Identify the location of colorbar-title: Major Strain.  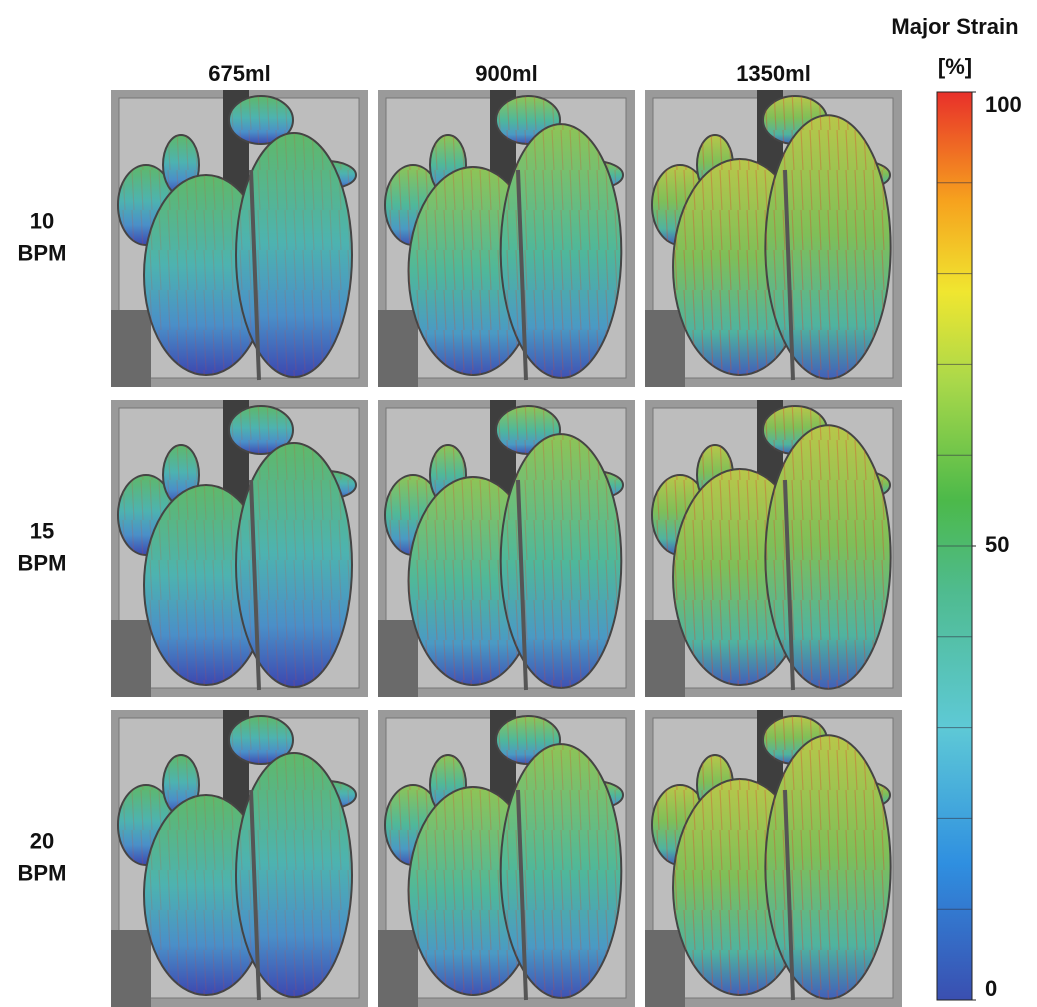
(954, 26).